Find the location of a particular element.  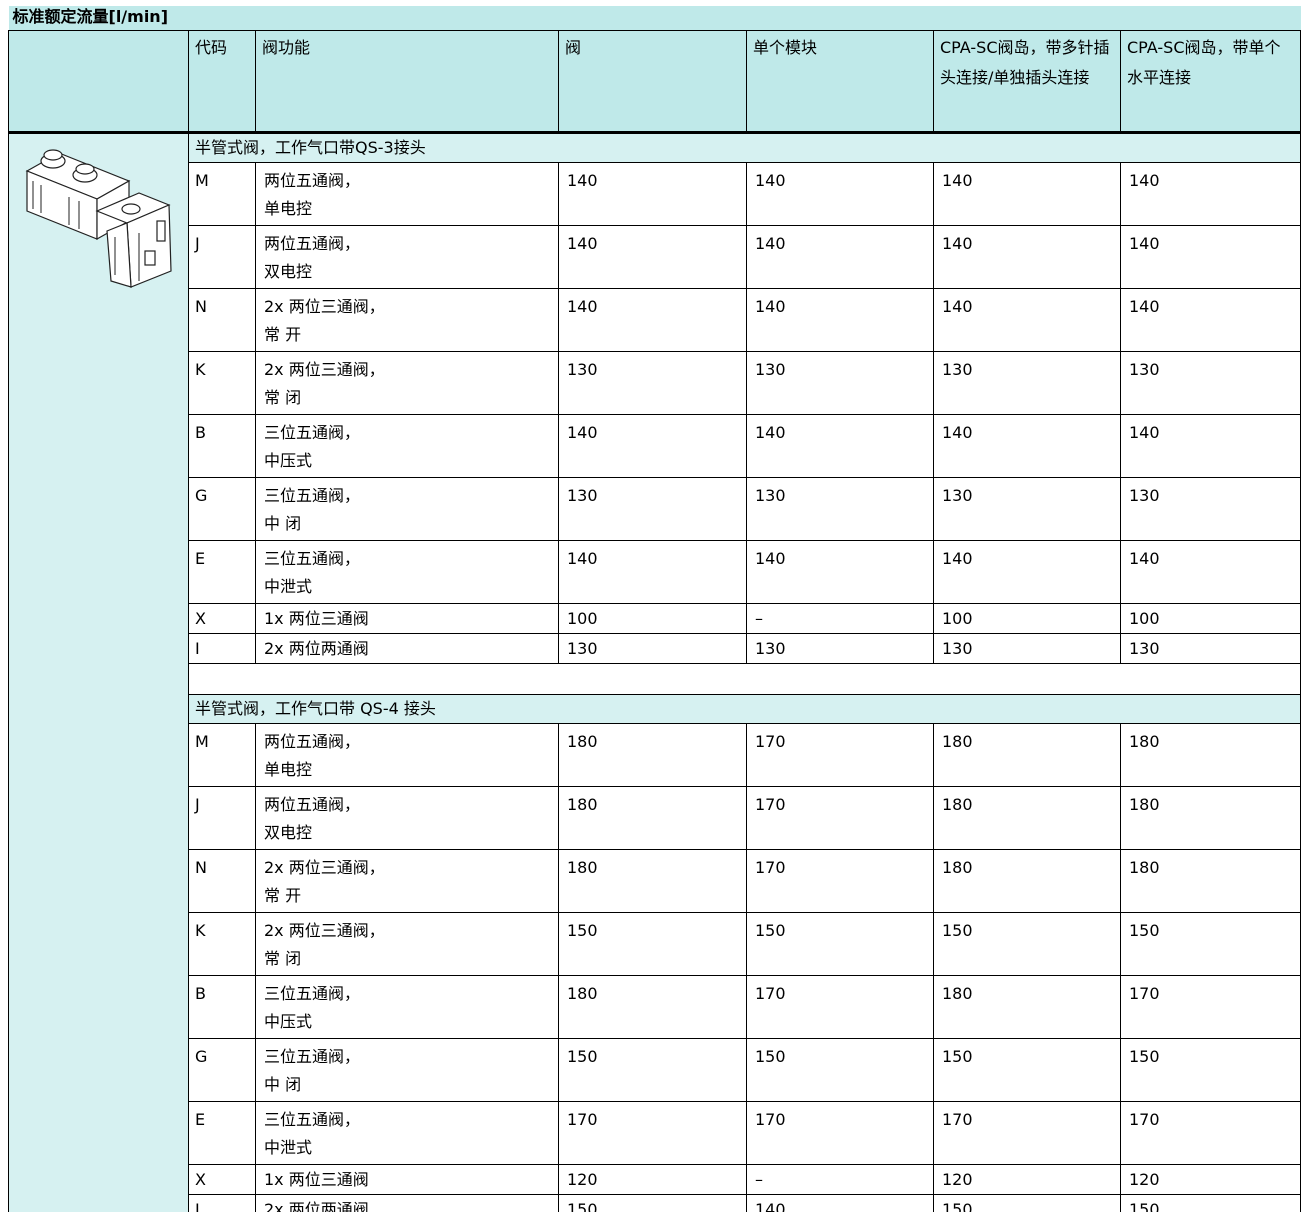

valve-image is located at coordinates (98, 218).